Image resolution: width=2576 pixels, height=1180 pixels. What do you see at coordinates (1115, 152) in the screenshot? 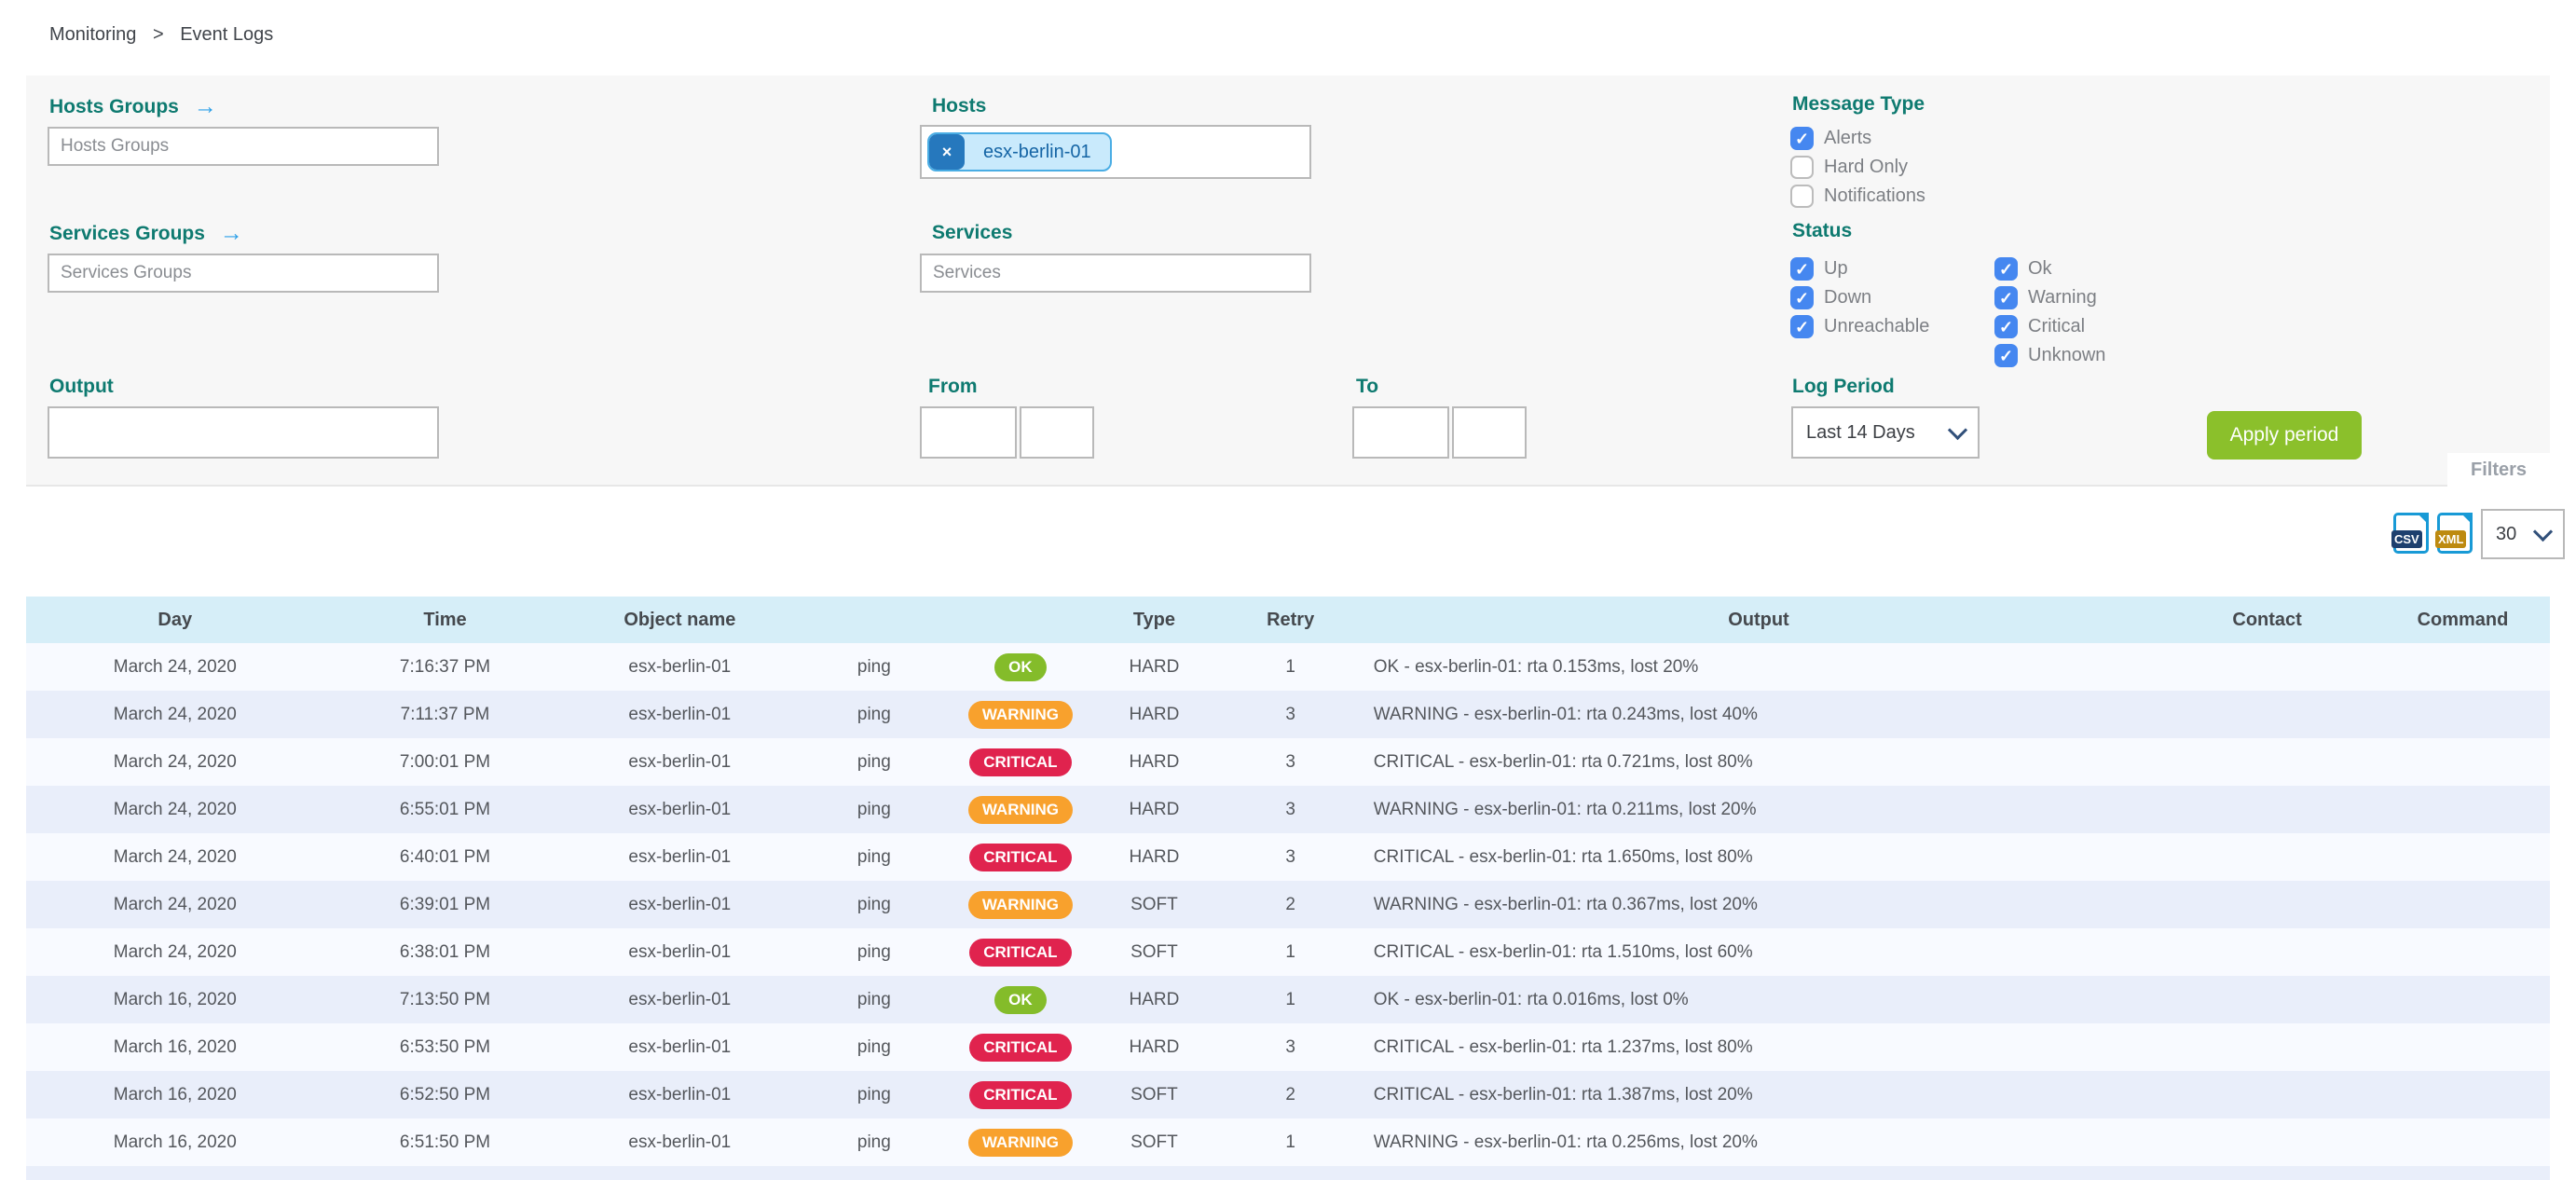
I see `hosts-input: × esx-berlin-01` at bounding box center [1115, 152].